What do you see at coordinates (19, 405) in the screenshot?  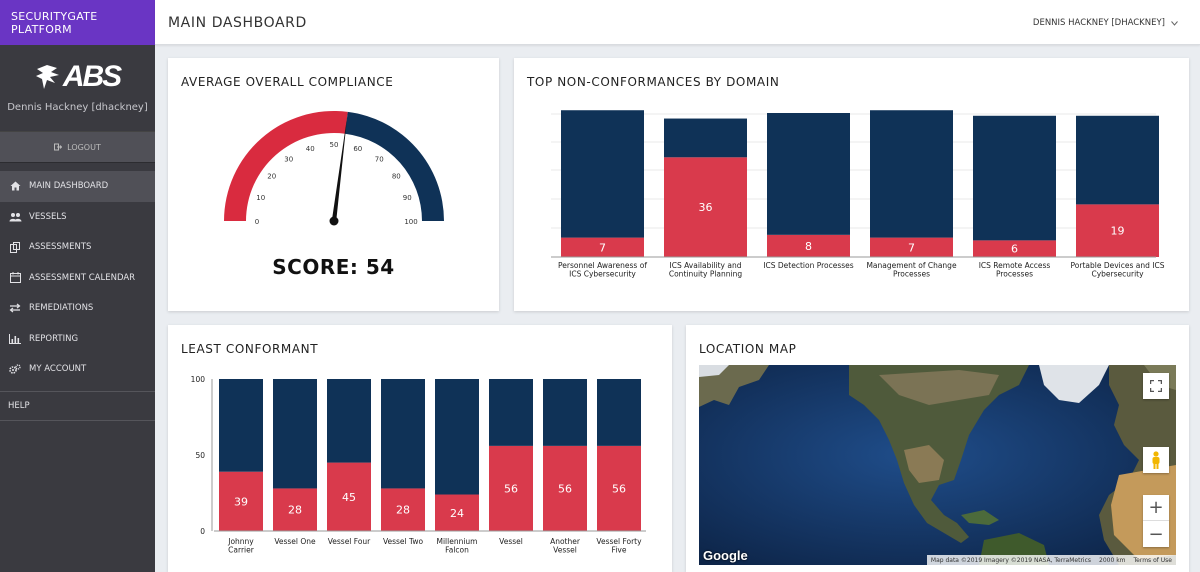 I see `sidebar-item-label: HELP` at bounding box center [19, 405].